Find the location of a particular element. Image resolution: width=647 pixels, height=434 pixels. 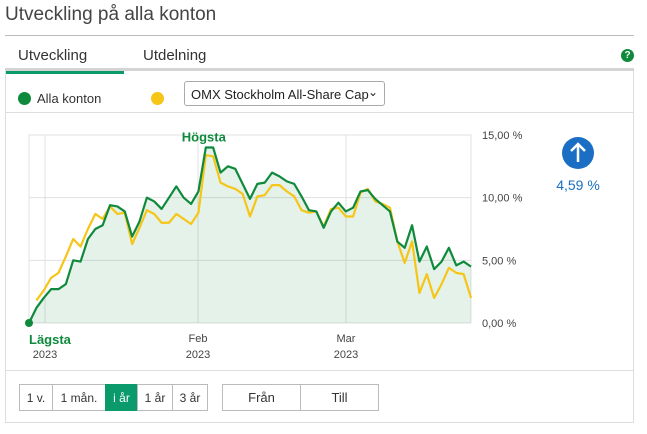

from-date-button: Från is located at coordinates (261, 397).